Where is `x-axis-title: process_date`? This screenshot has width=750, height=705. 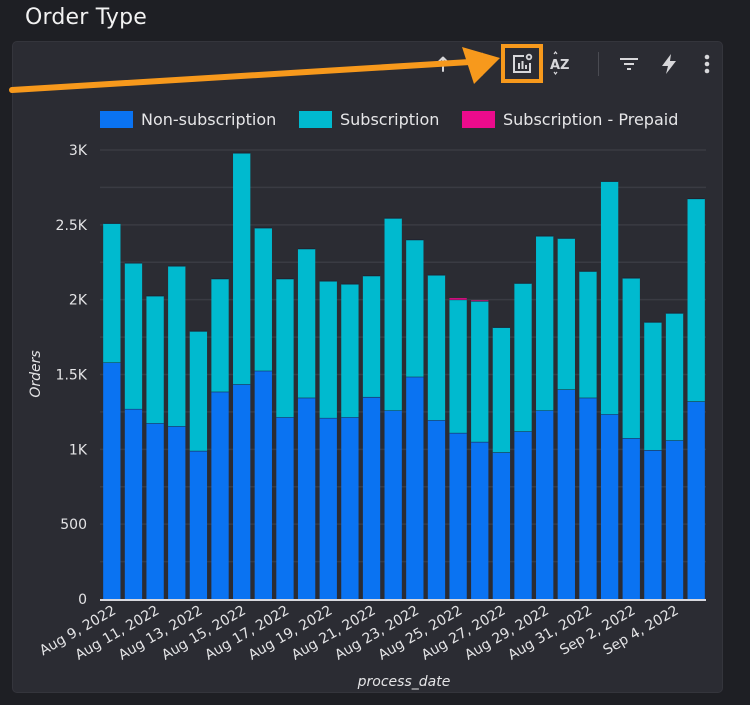
x-axis-title: process_date is located at coordinates (404, 682).